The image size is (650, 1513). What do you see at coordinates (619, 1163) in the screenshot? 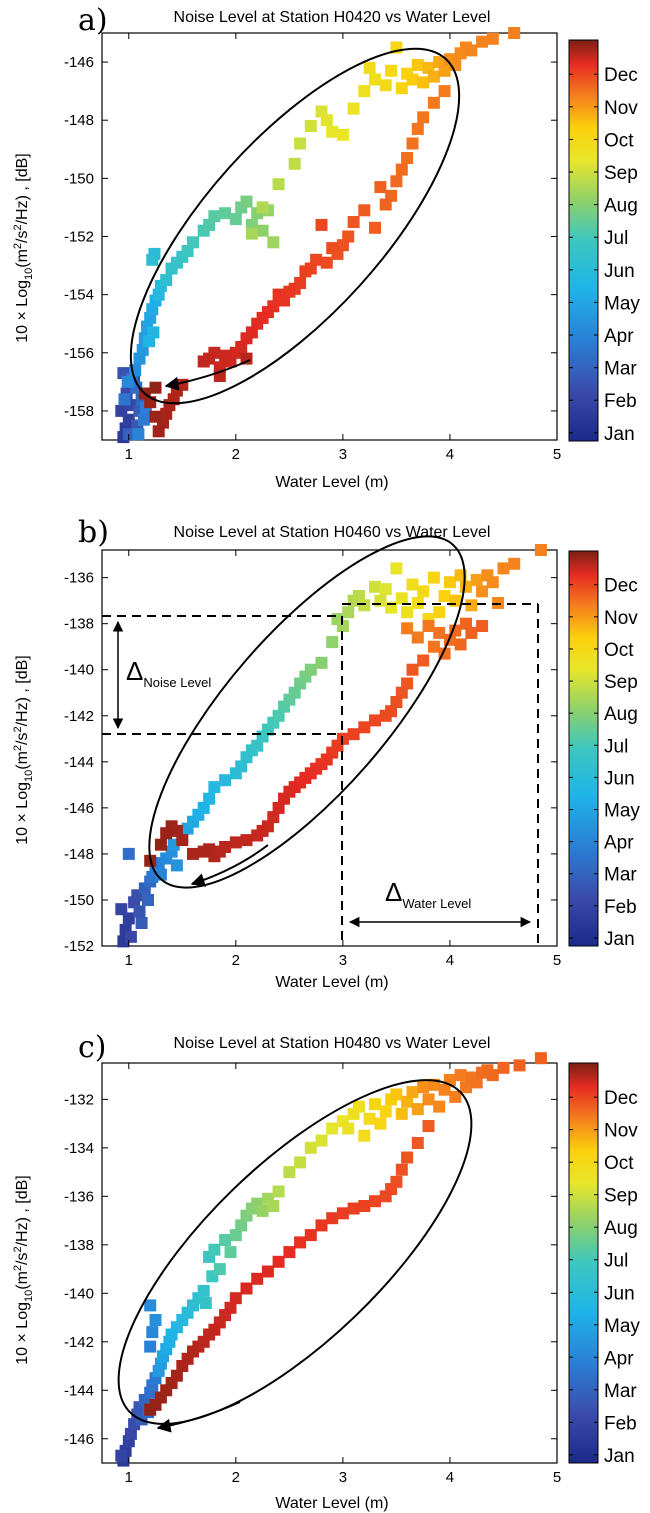
I see `colorbar-label: Oct` at bounding box center [619, 1163].